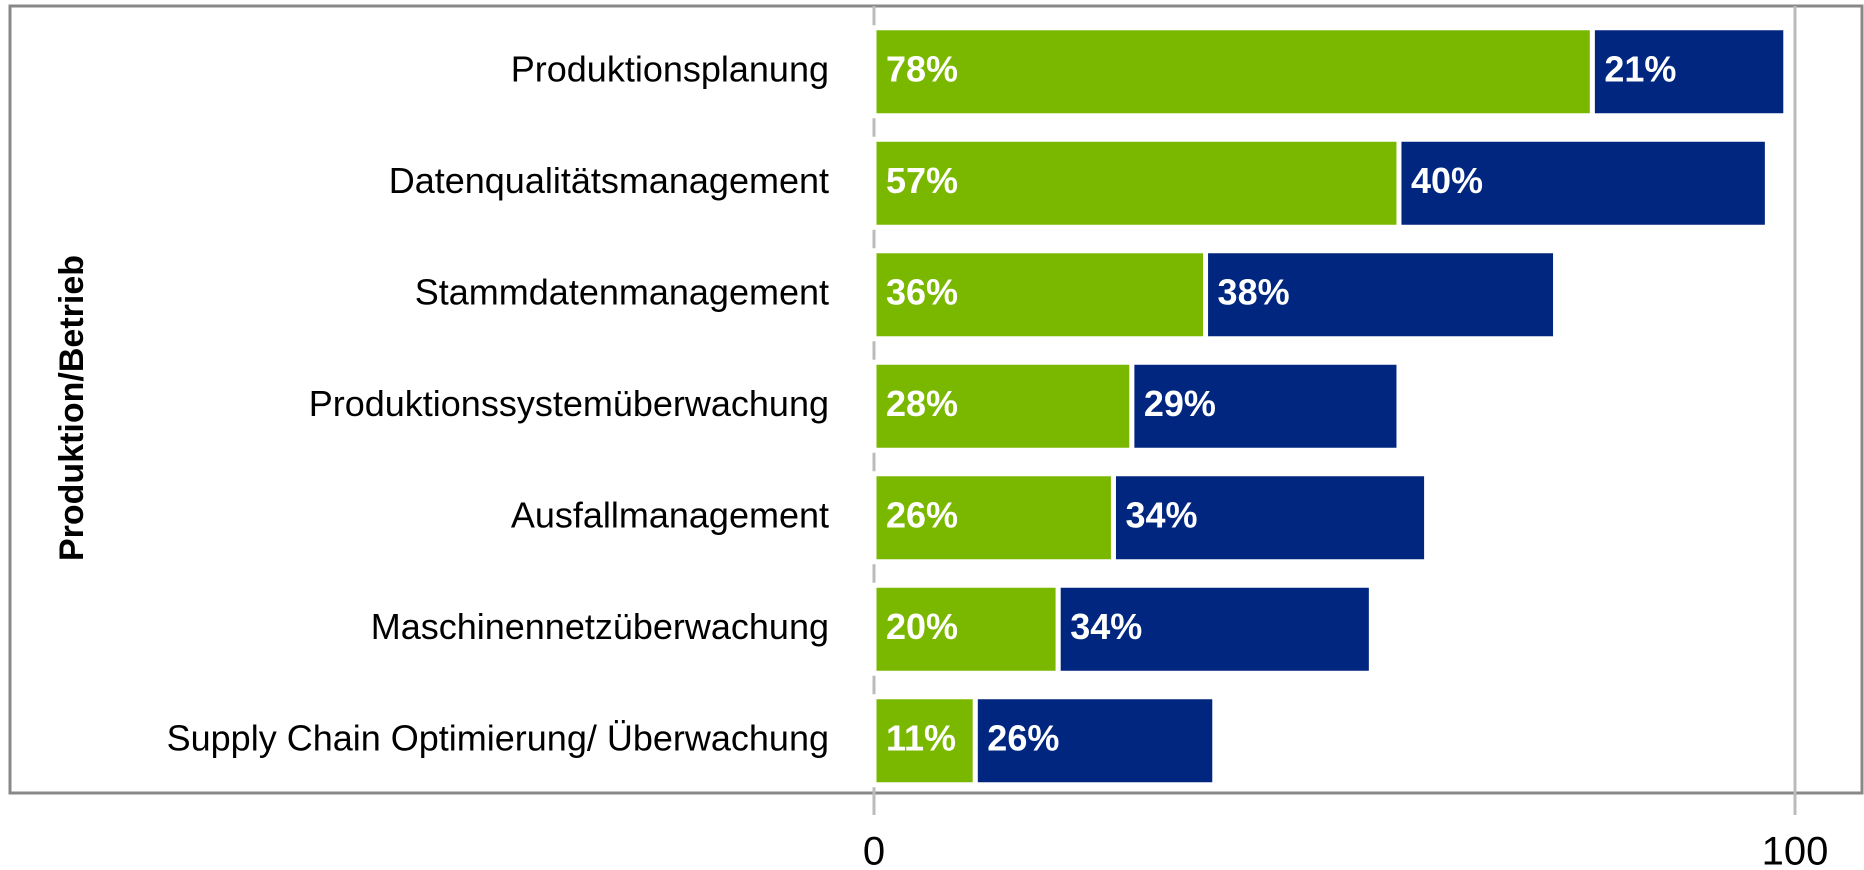 Image resolution: width=1864 pixels, height=870 pixels. I want to click on category-label: Stammdatenmanagement, so click(622, 291).